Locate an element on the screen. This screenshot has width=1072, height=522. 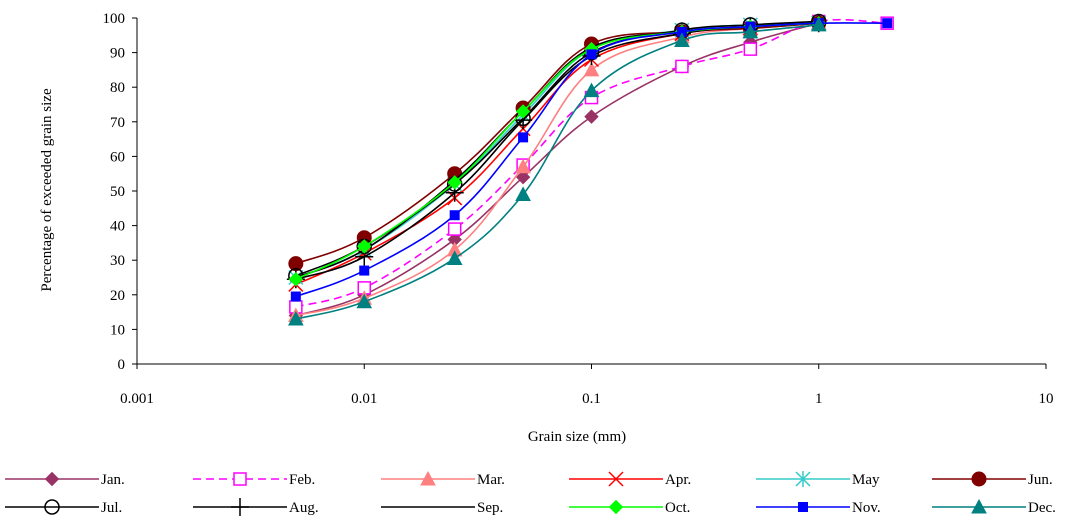
y-tick-label: 70 is located at coordinates (117, 123).